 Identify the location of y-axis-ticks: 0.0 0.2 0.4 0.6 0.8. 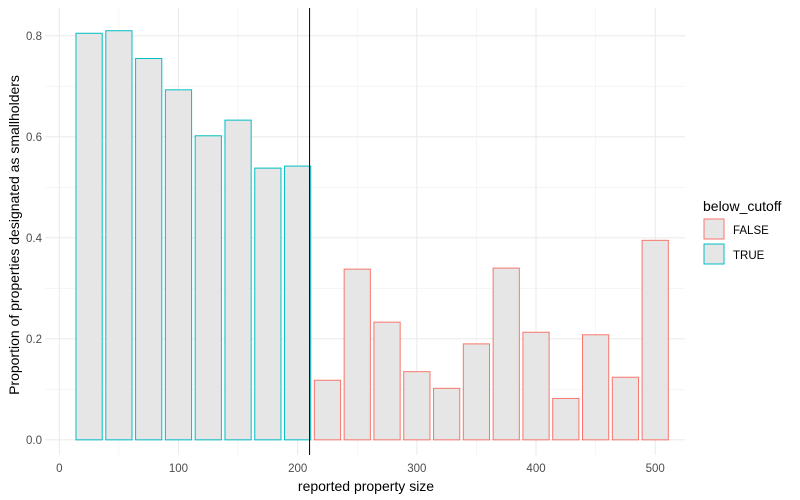
(34, 239).